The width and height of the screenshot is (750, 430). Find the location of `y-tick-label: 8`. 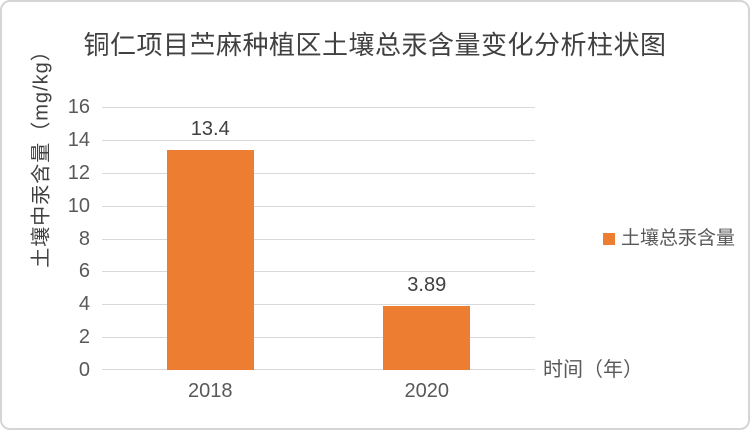

y-tick-label: 8 is located at coordinates (84, 238).